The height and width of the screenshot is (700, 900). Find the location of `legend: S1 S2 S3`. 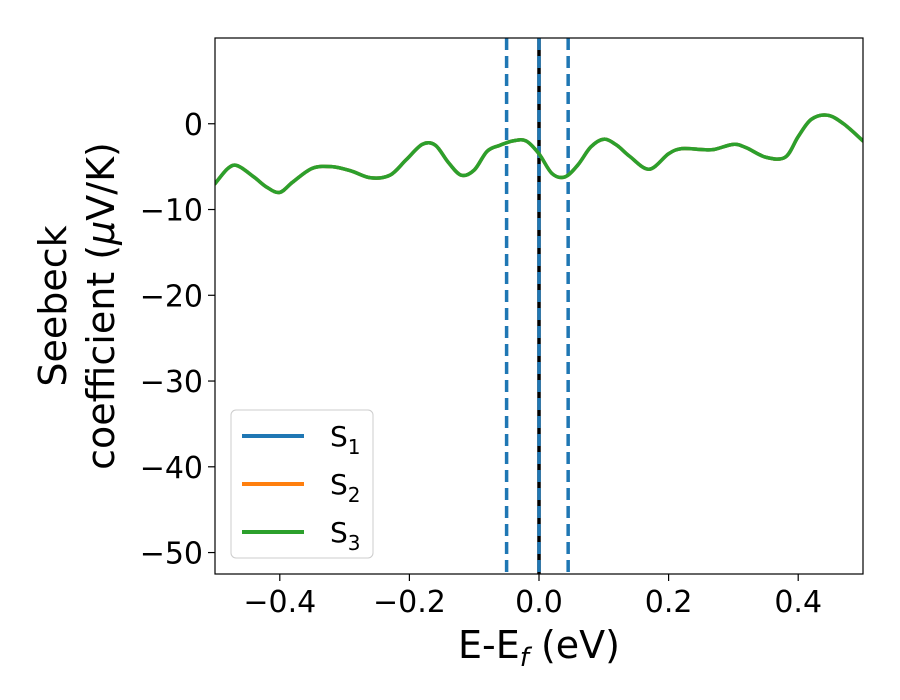

legend: S1 S2 S3 is located at coordinates (302, 484).